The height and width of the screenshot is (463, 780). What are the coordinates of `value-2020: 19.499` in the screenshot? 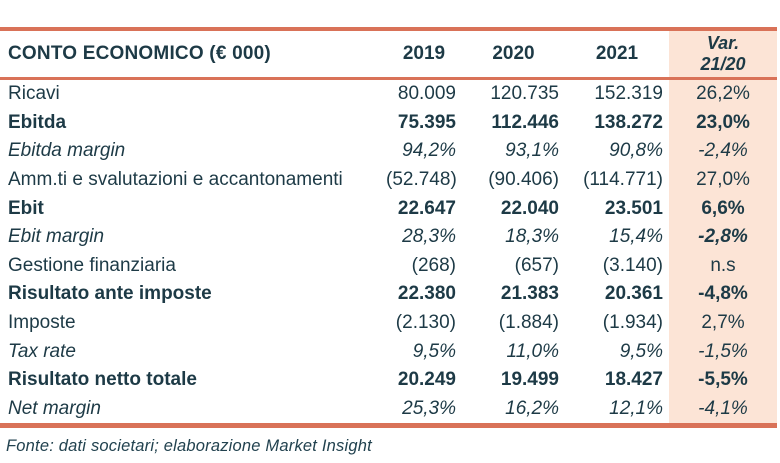 It's located at (529, 380).